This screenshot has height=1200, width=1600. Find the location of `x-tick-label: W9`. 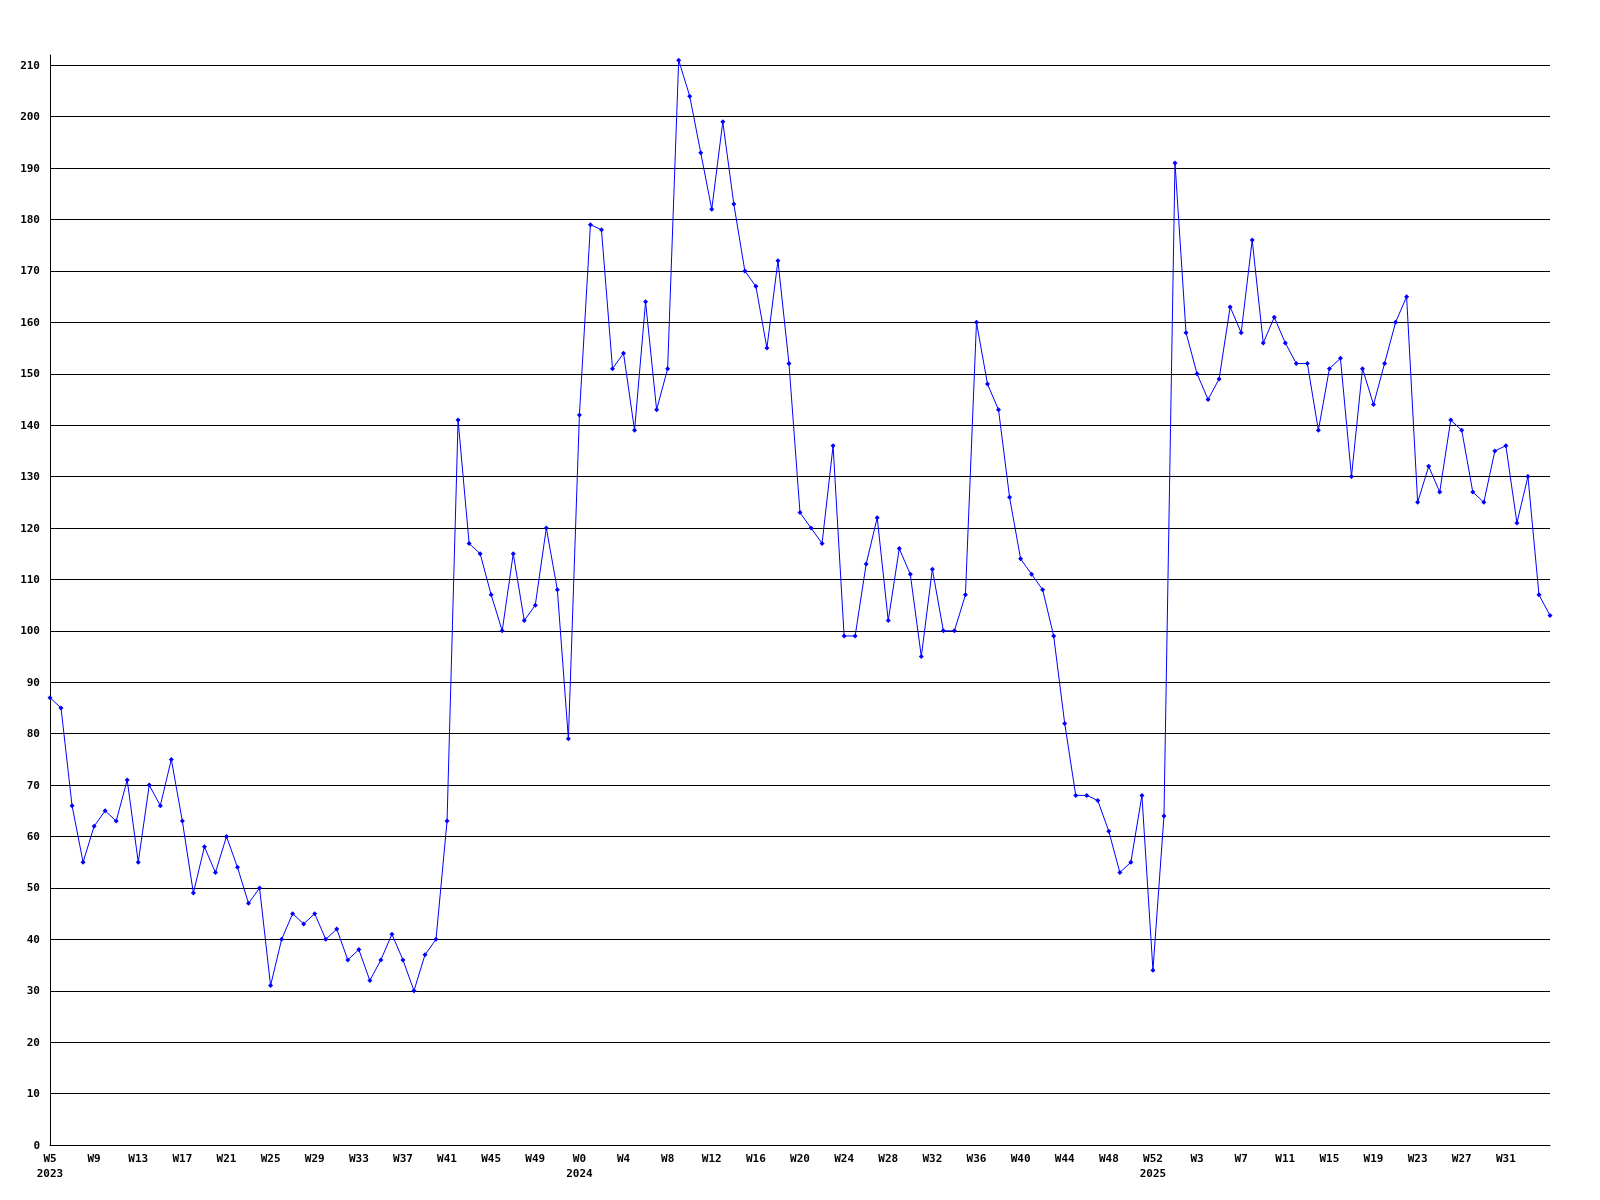

x-tick-label: W9 is located at coordinates (94, 1158).